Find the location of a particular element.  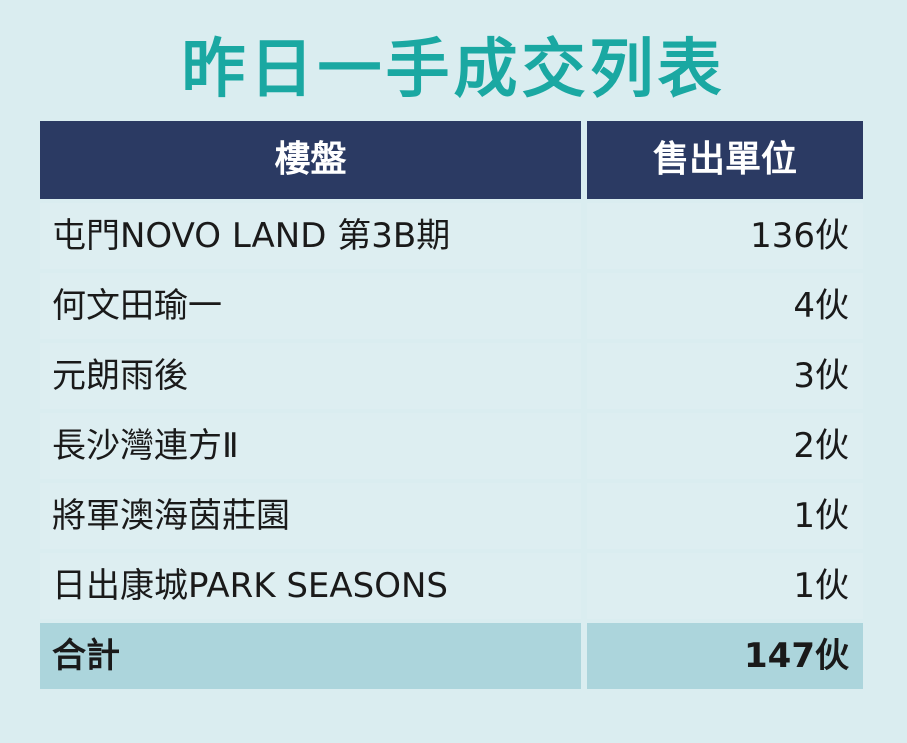

row-units-sold: 2伙 is located at coordinates (725, 446).